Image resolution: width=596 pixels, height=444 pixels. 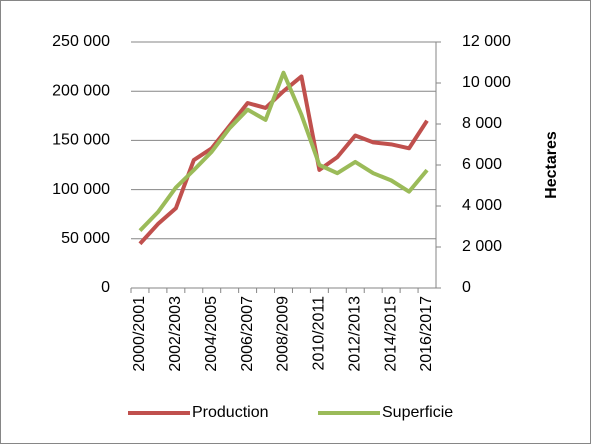 I want to click on y2-tick-label: 0, so click(x=466, y=287).